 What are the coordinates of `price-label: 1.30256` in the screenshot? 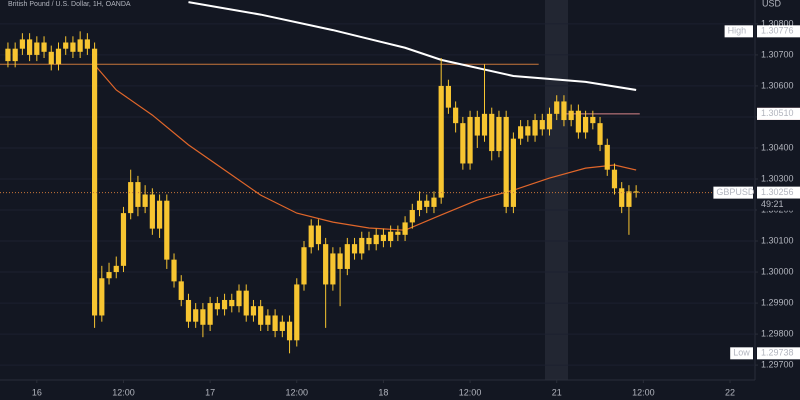 It's located at (777, 192).